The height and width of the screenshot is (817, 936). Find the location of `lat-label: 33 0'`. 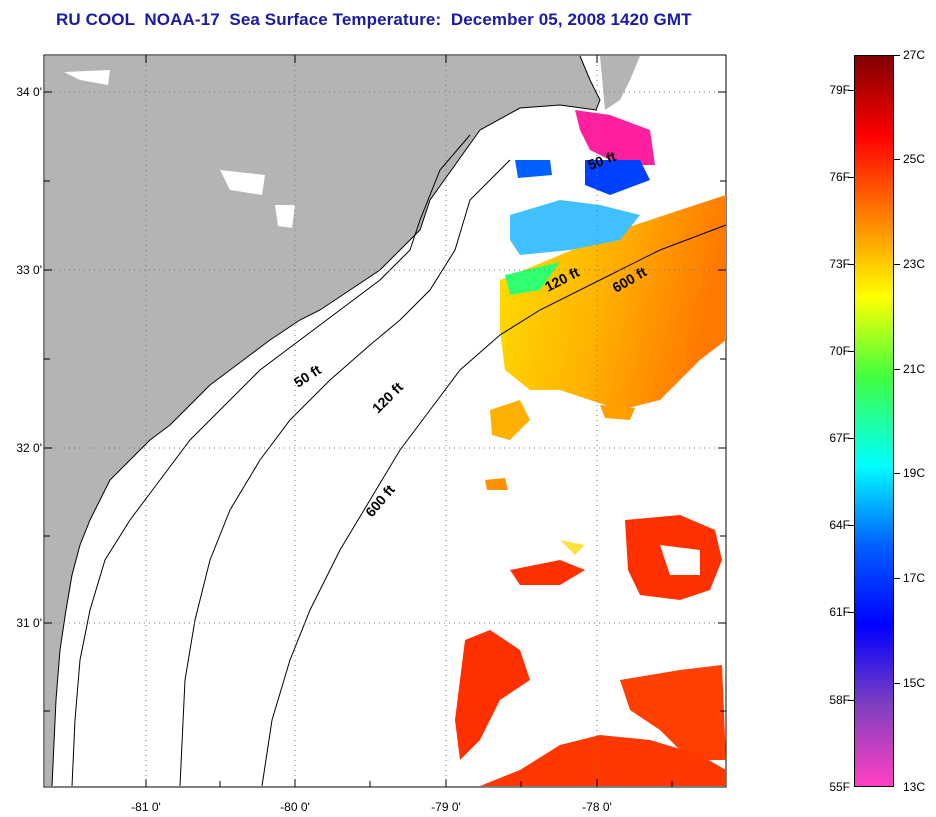

lat-label: 33 0' is located at coordinates (29, 270).